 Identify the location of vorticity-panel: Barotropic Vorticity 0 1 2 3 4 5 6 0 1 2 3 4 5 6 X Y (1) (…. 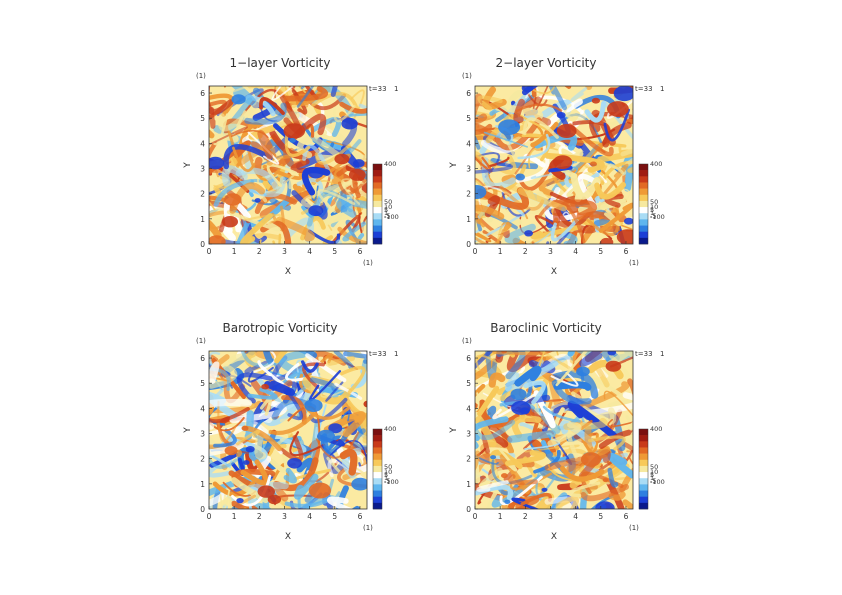
(291, 431).